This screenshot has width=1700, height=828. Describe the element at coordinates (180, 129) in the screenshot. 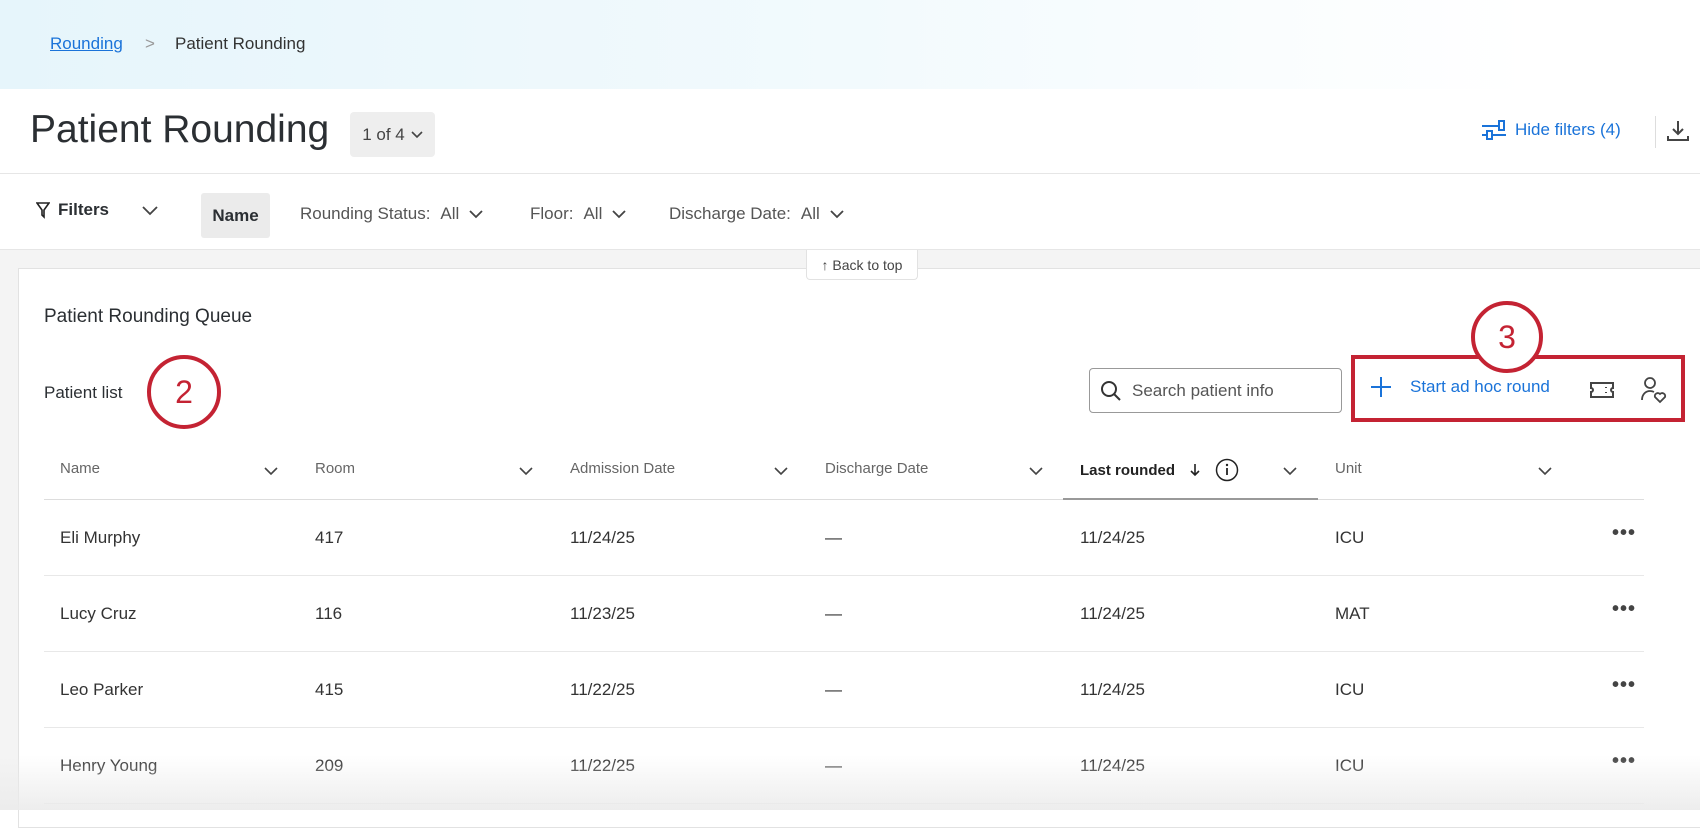

I see `page-title: Patient Rounding` at that location.